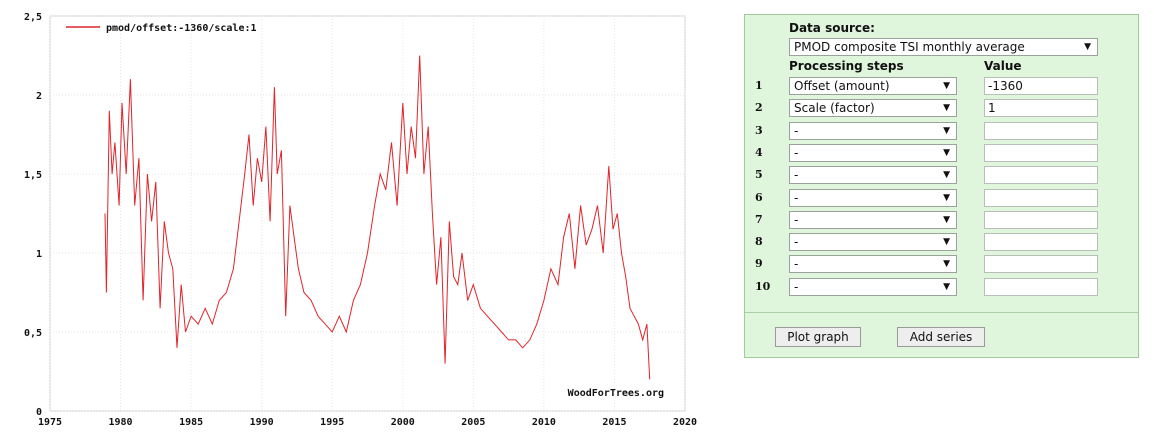  What do you see at coordinates (39, 96) in the screenshot?
I see `y-tick-label: 2` at bounding box center [39, 96].